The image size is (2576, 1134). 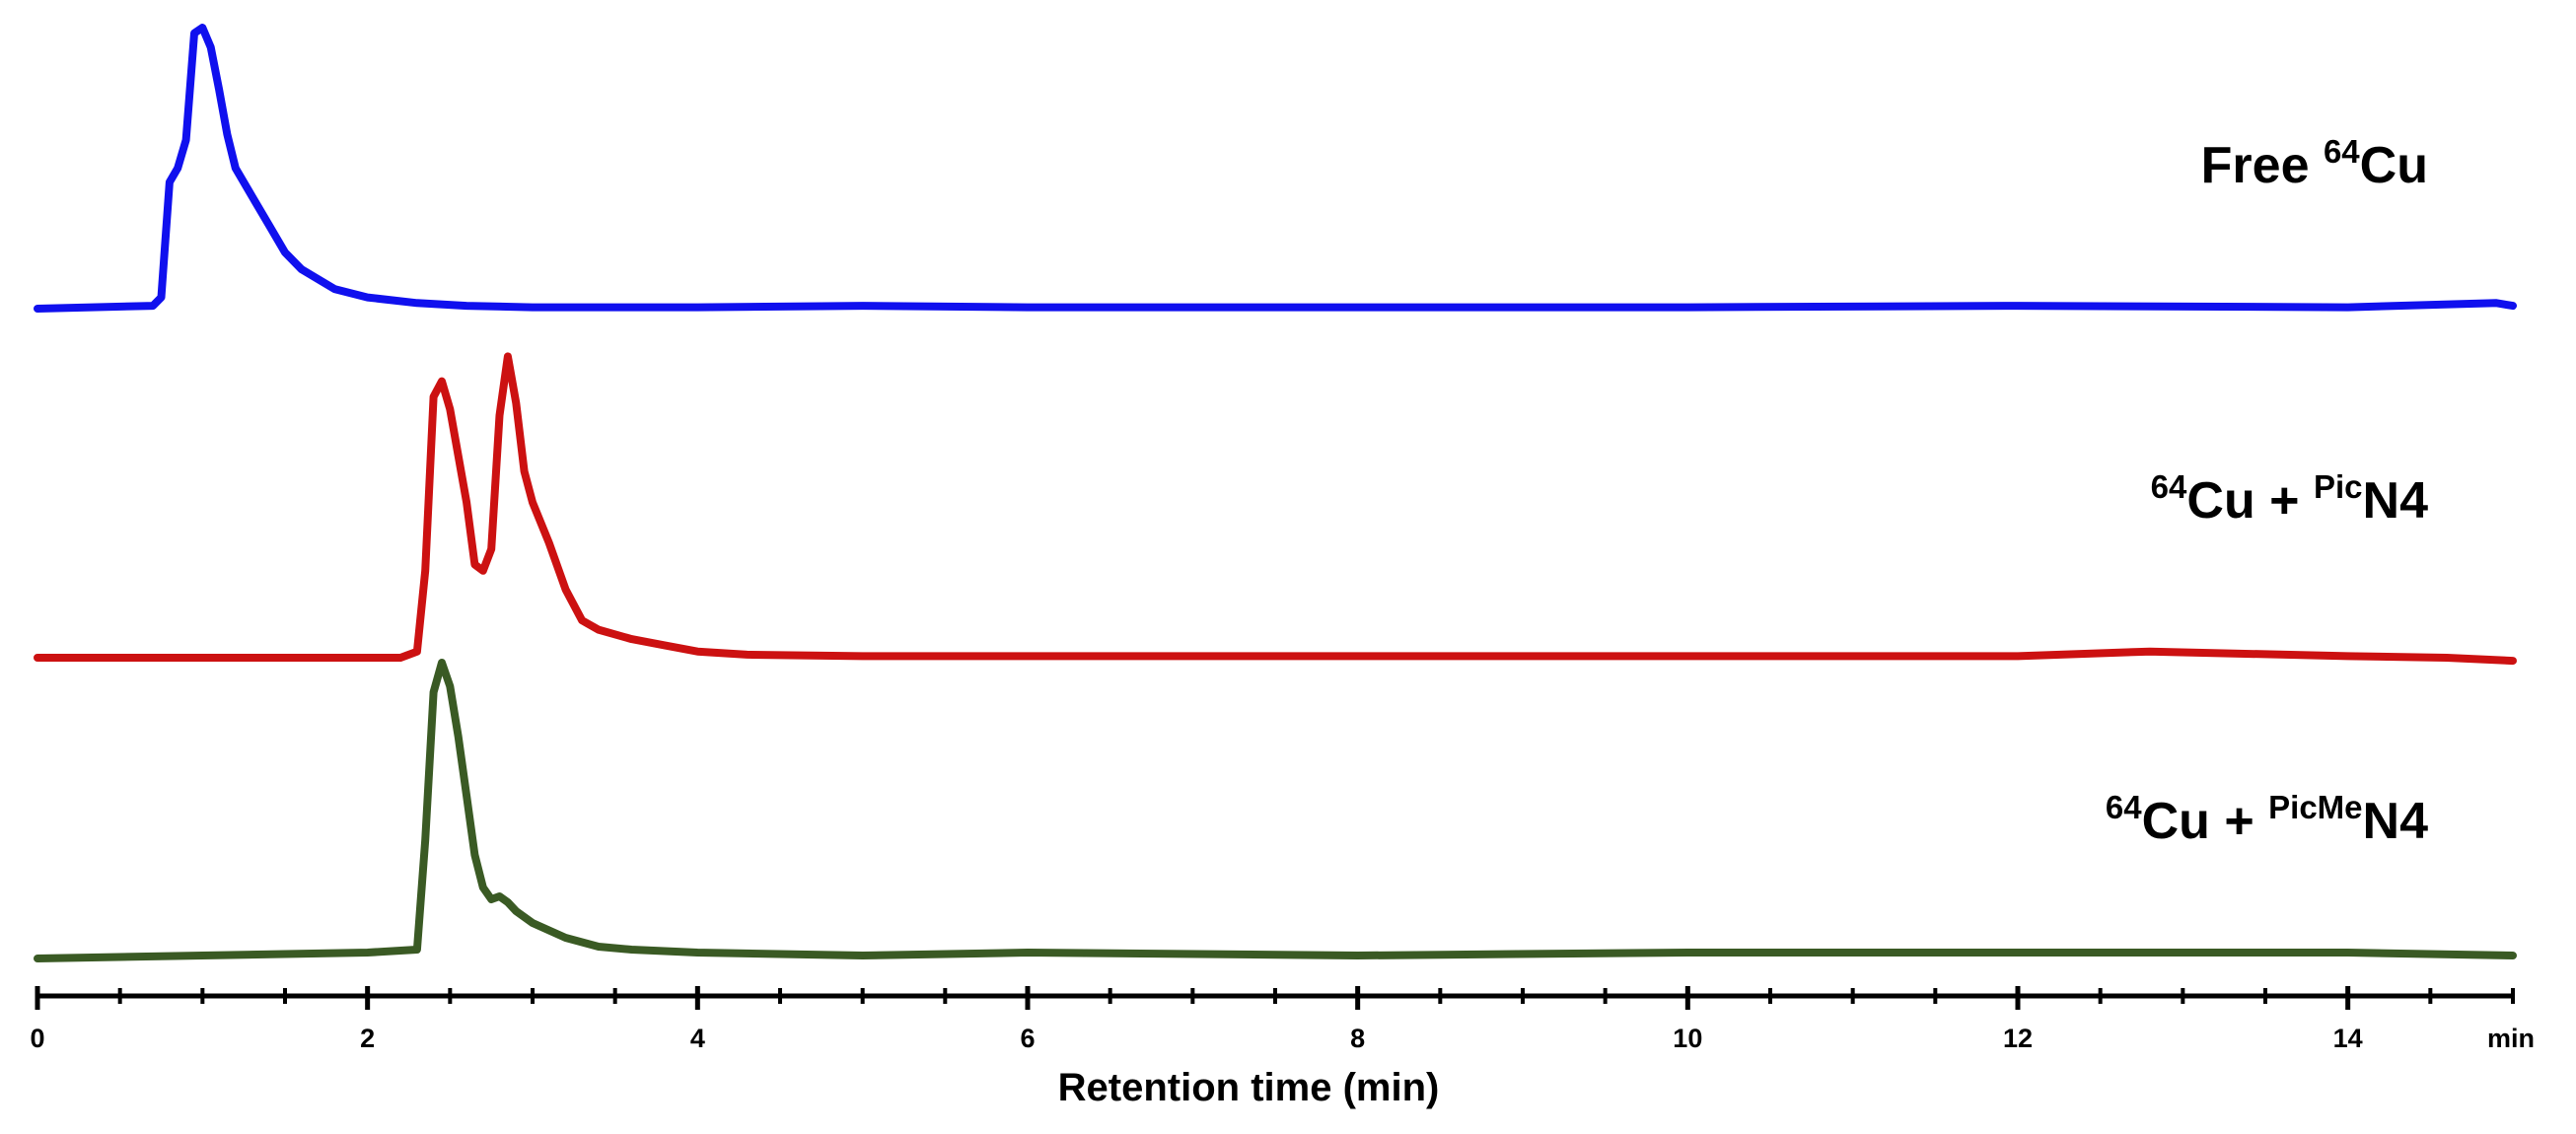 I want to click on x-axis-ticks: 0 2 4 6 8 10 12 14, so click(x=1272, y=1019).